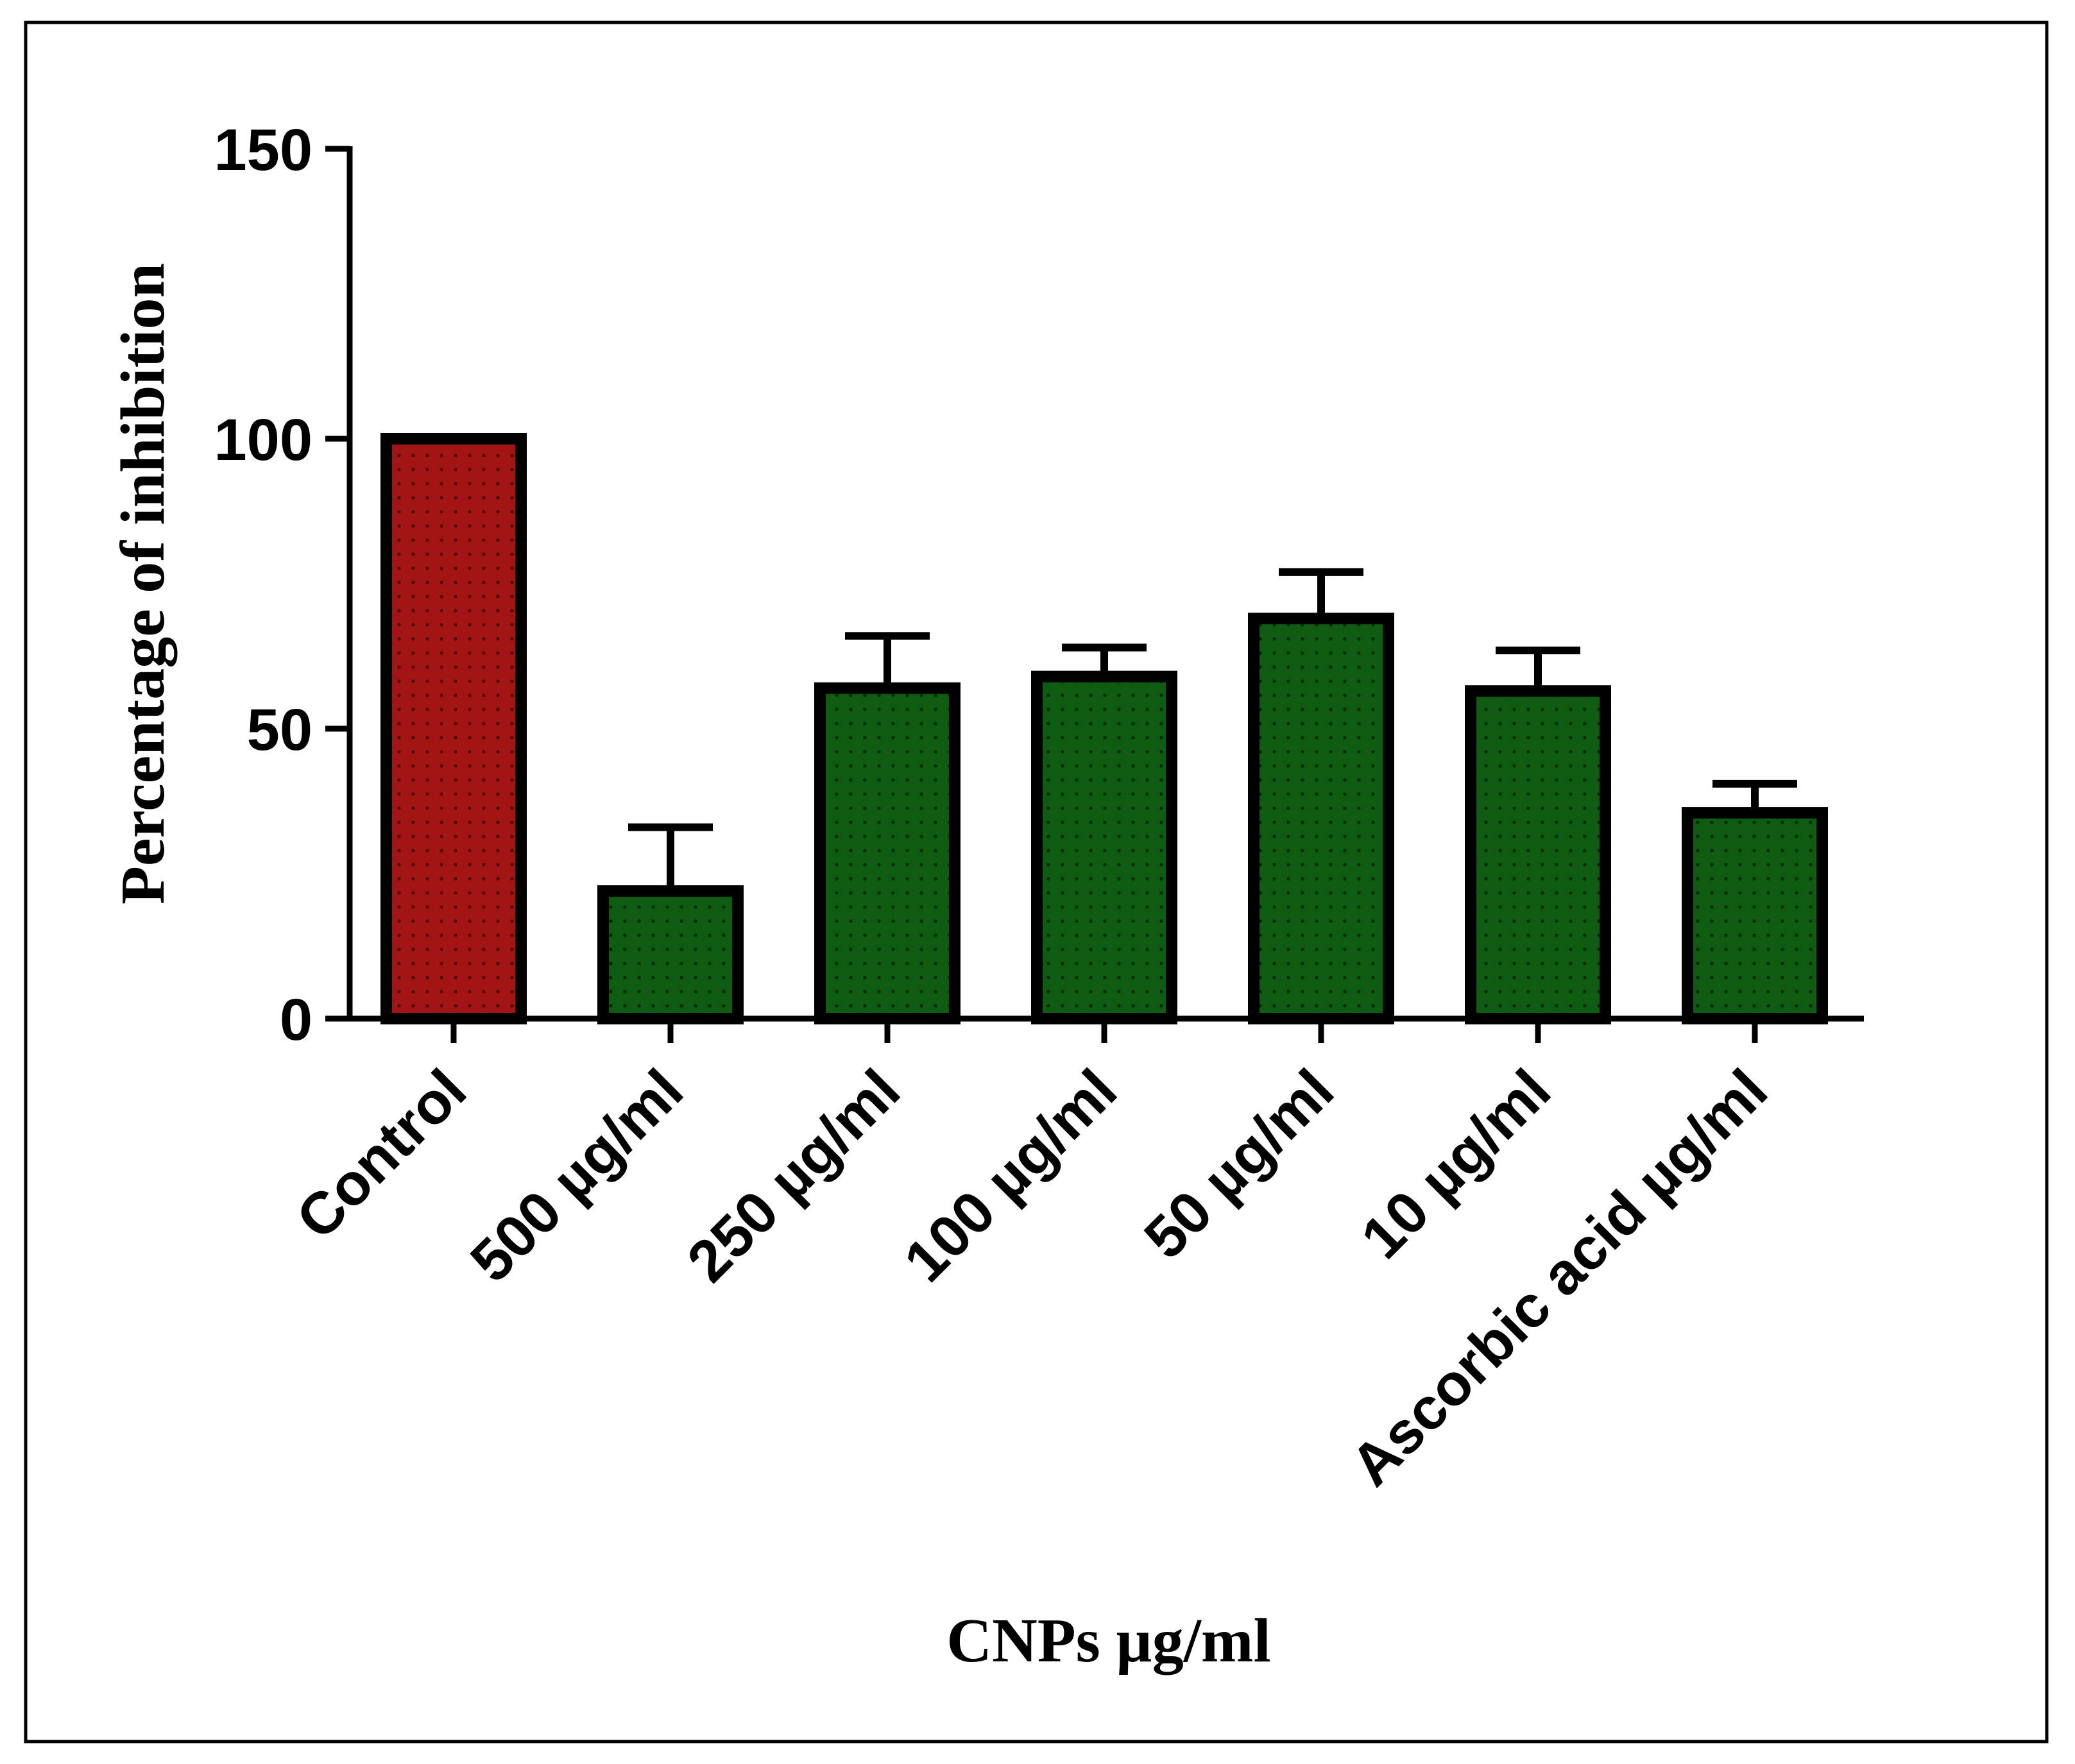 The image size is (2075, 1764). What do you see at coordinates (1108, 1641) in the screenshot?
I see `x-axis-title: CNPs µg/ml` at bounding box center [1108, 1641].